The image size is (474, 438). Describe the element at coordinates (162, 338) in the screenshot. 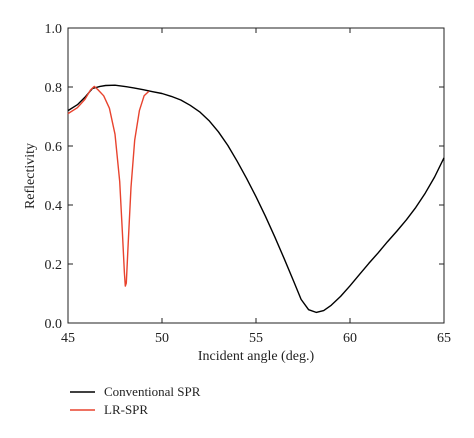

I see `x-tick-label: 50` at that location.